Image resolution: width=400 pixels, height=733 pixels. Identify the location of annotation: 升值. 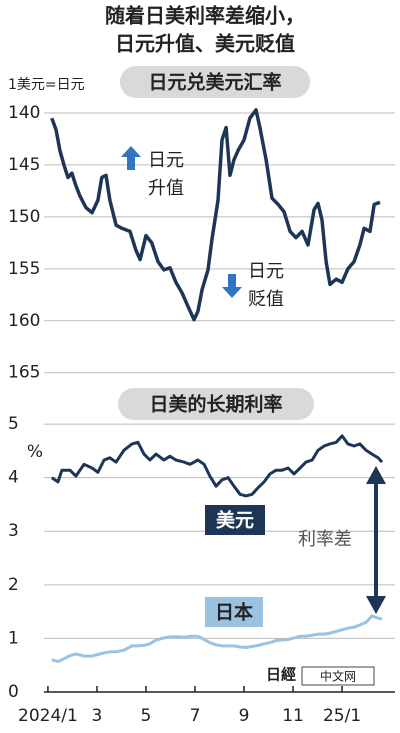
(166, 188).